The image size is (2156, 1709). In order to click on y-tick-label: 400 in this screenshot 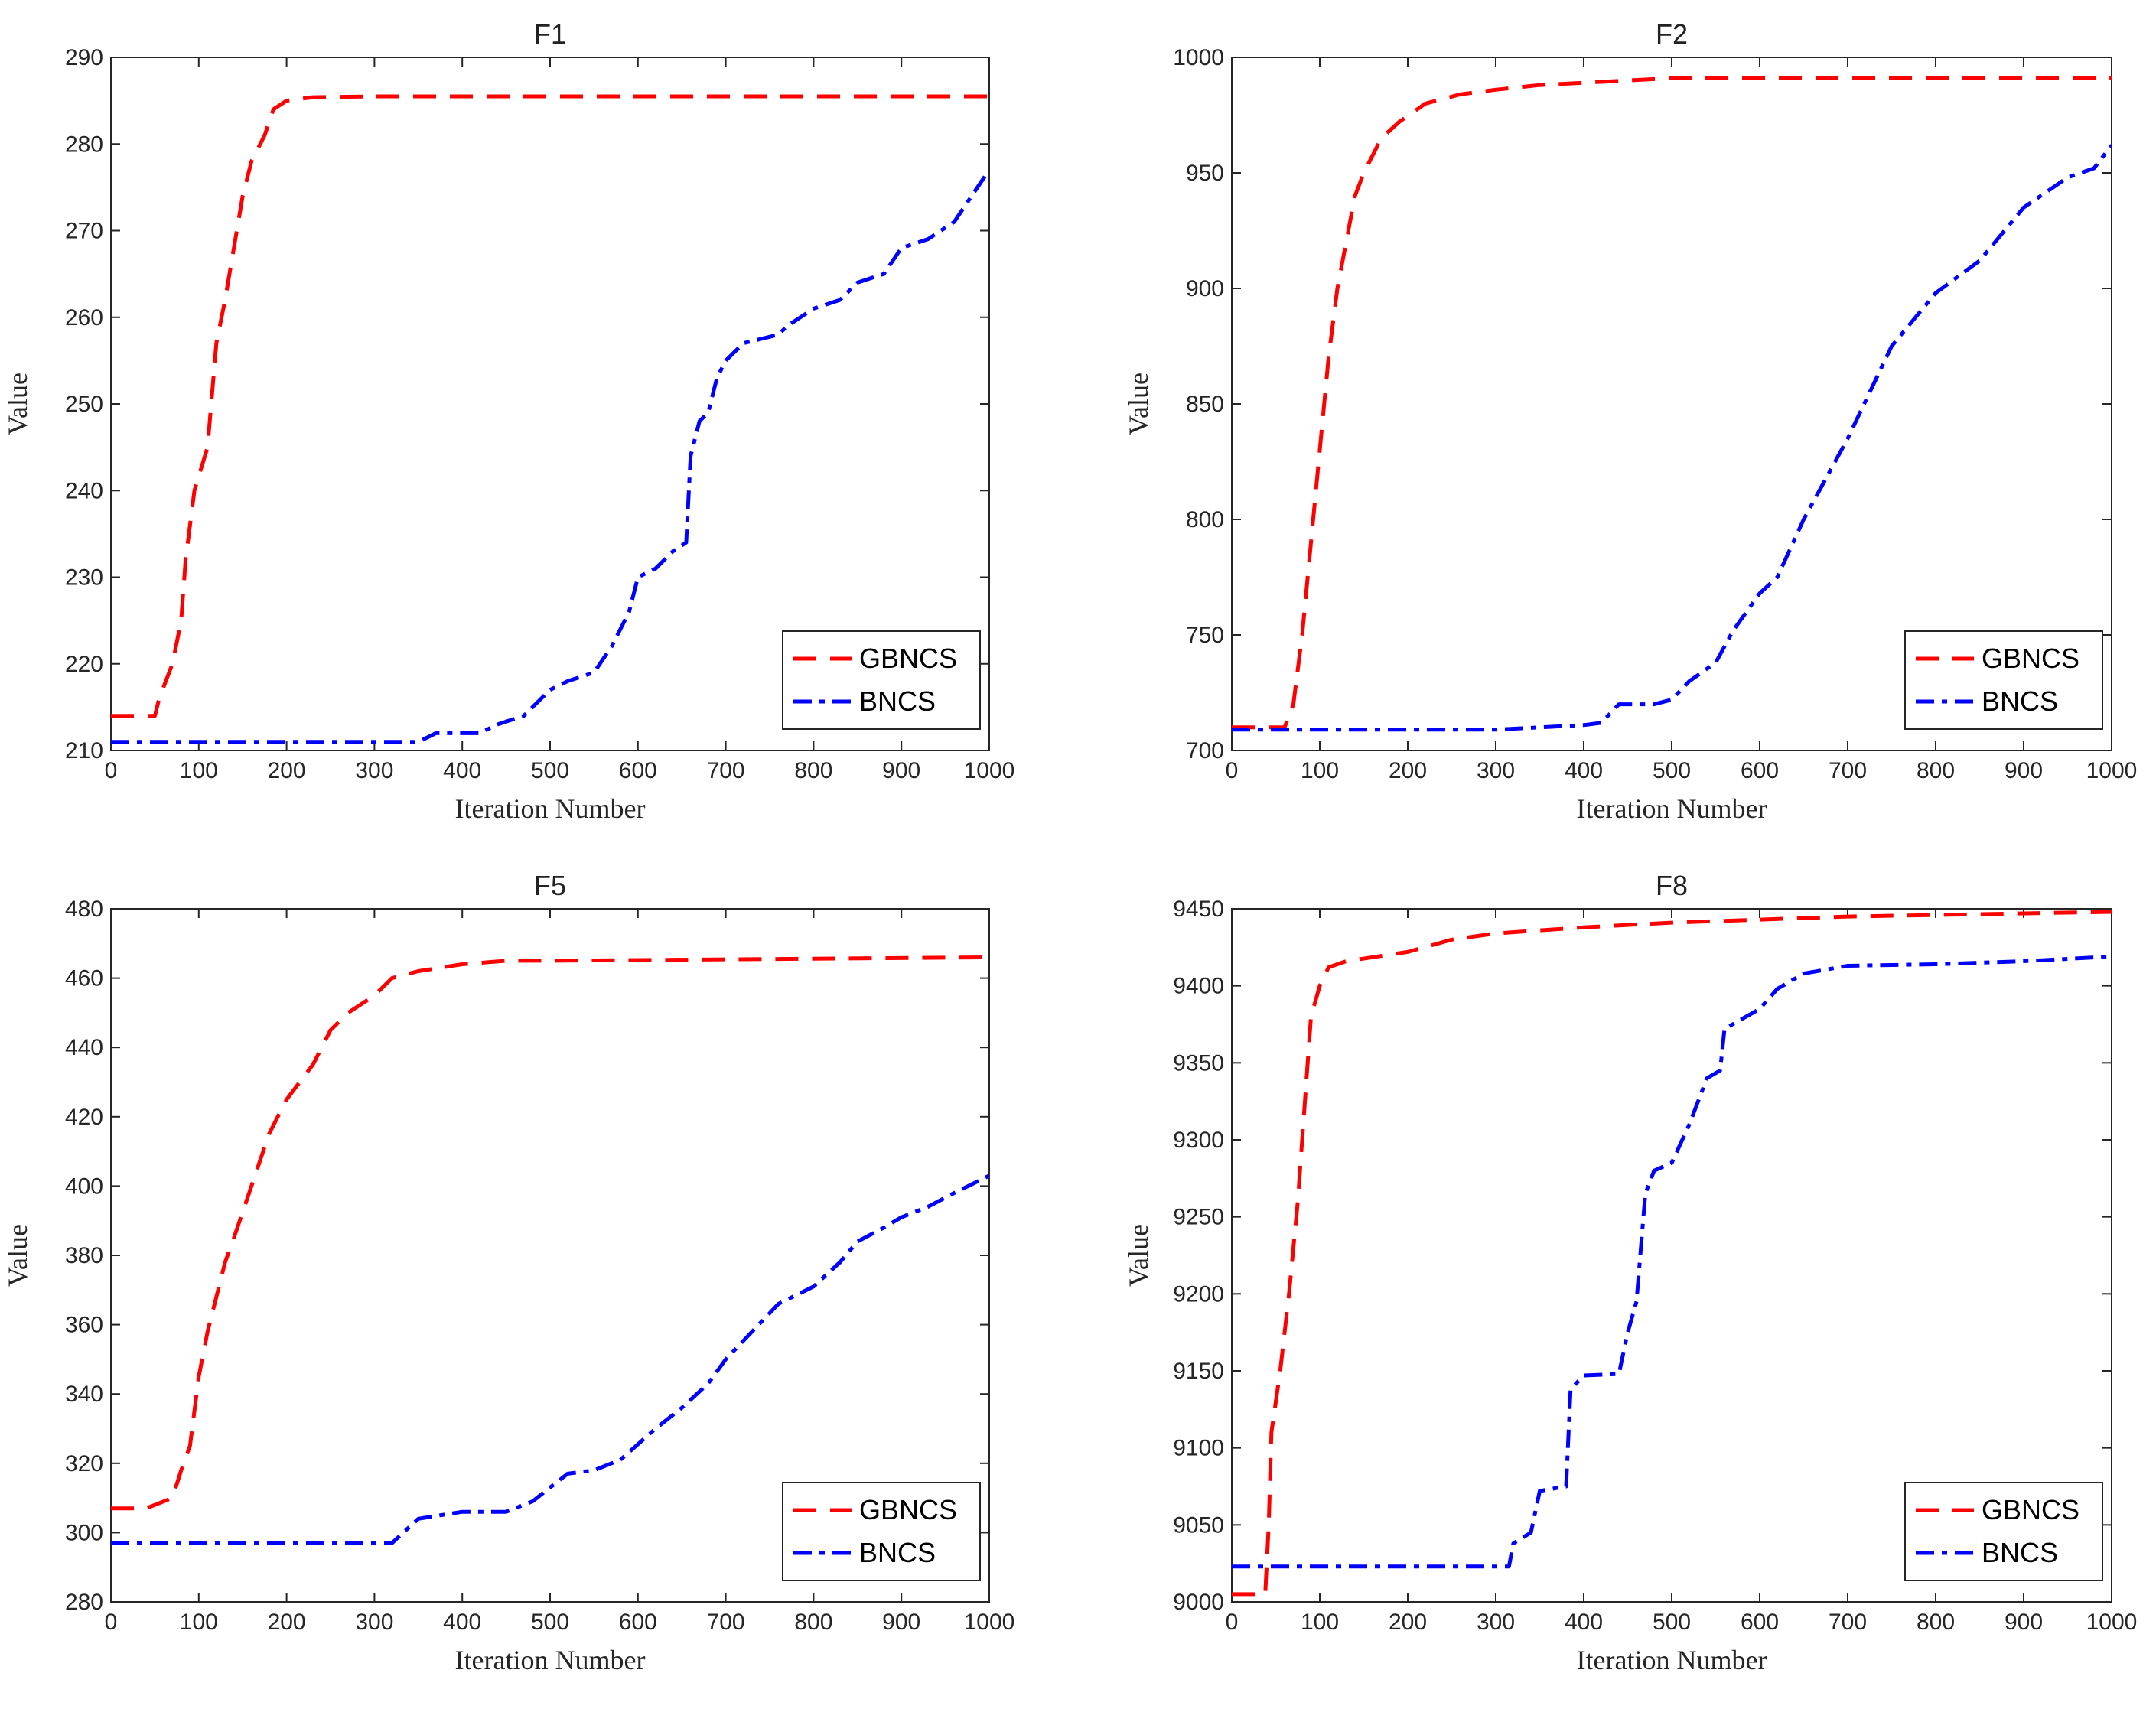, I will do `click(84, 1186)`.